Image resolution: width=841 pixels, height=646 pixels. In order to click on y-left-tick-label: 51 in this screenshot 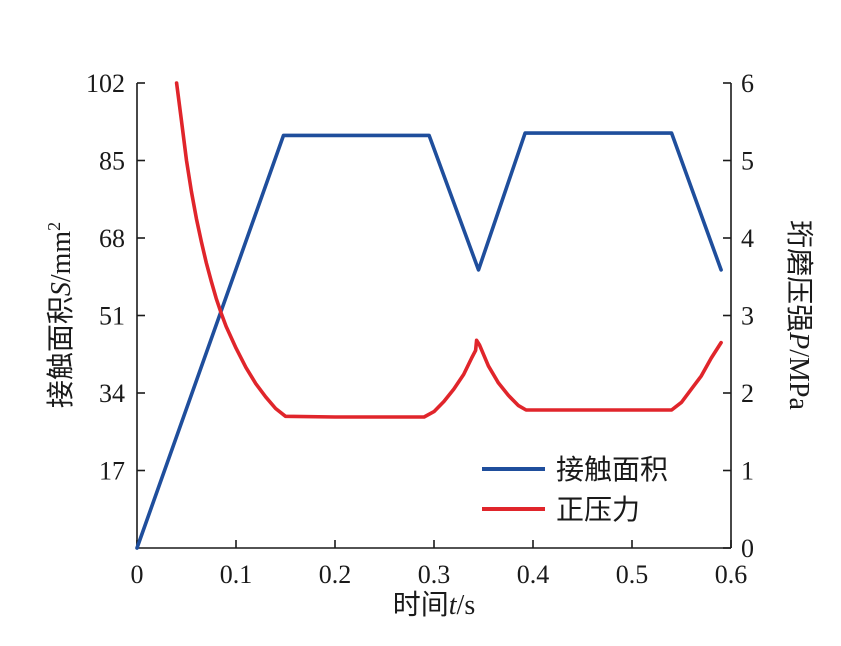, I will do `click(112, 316)`.